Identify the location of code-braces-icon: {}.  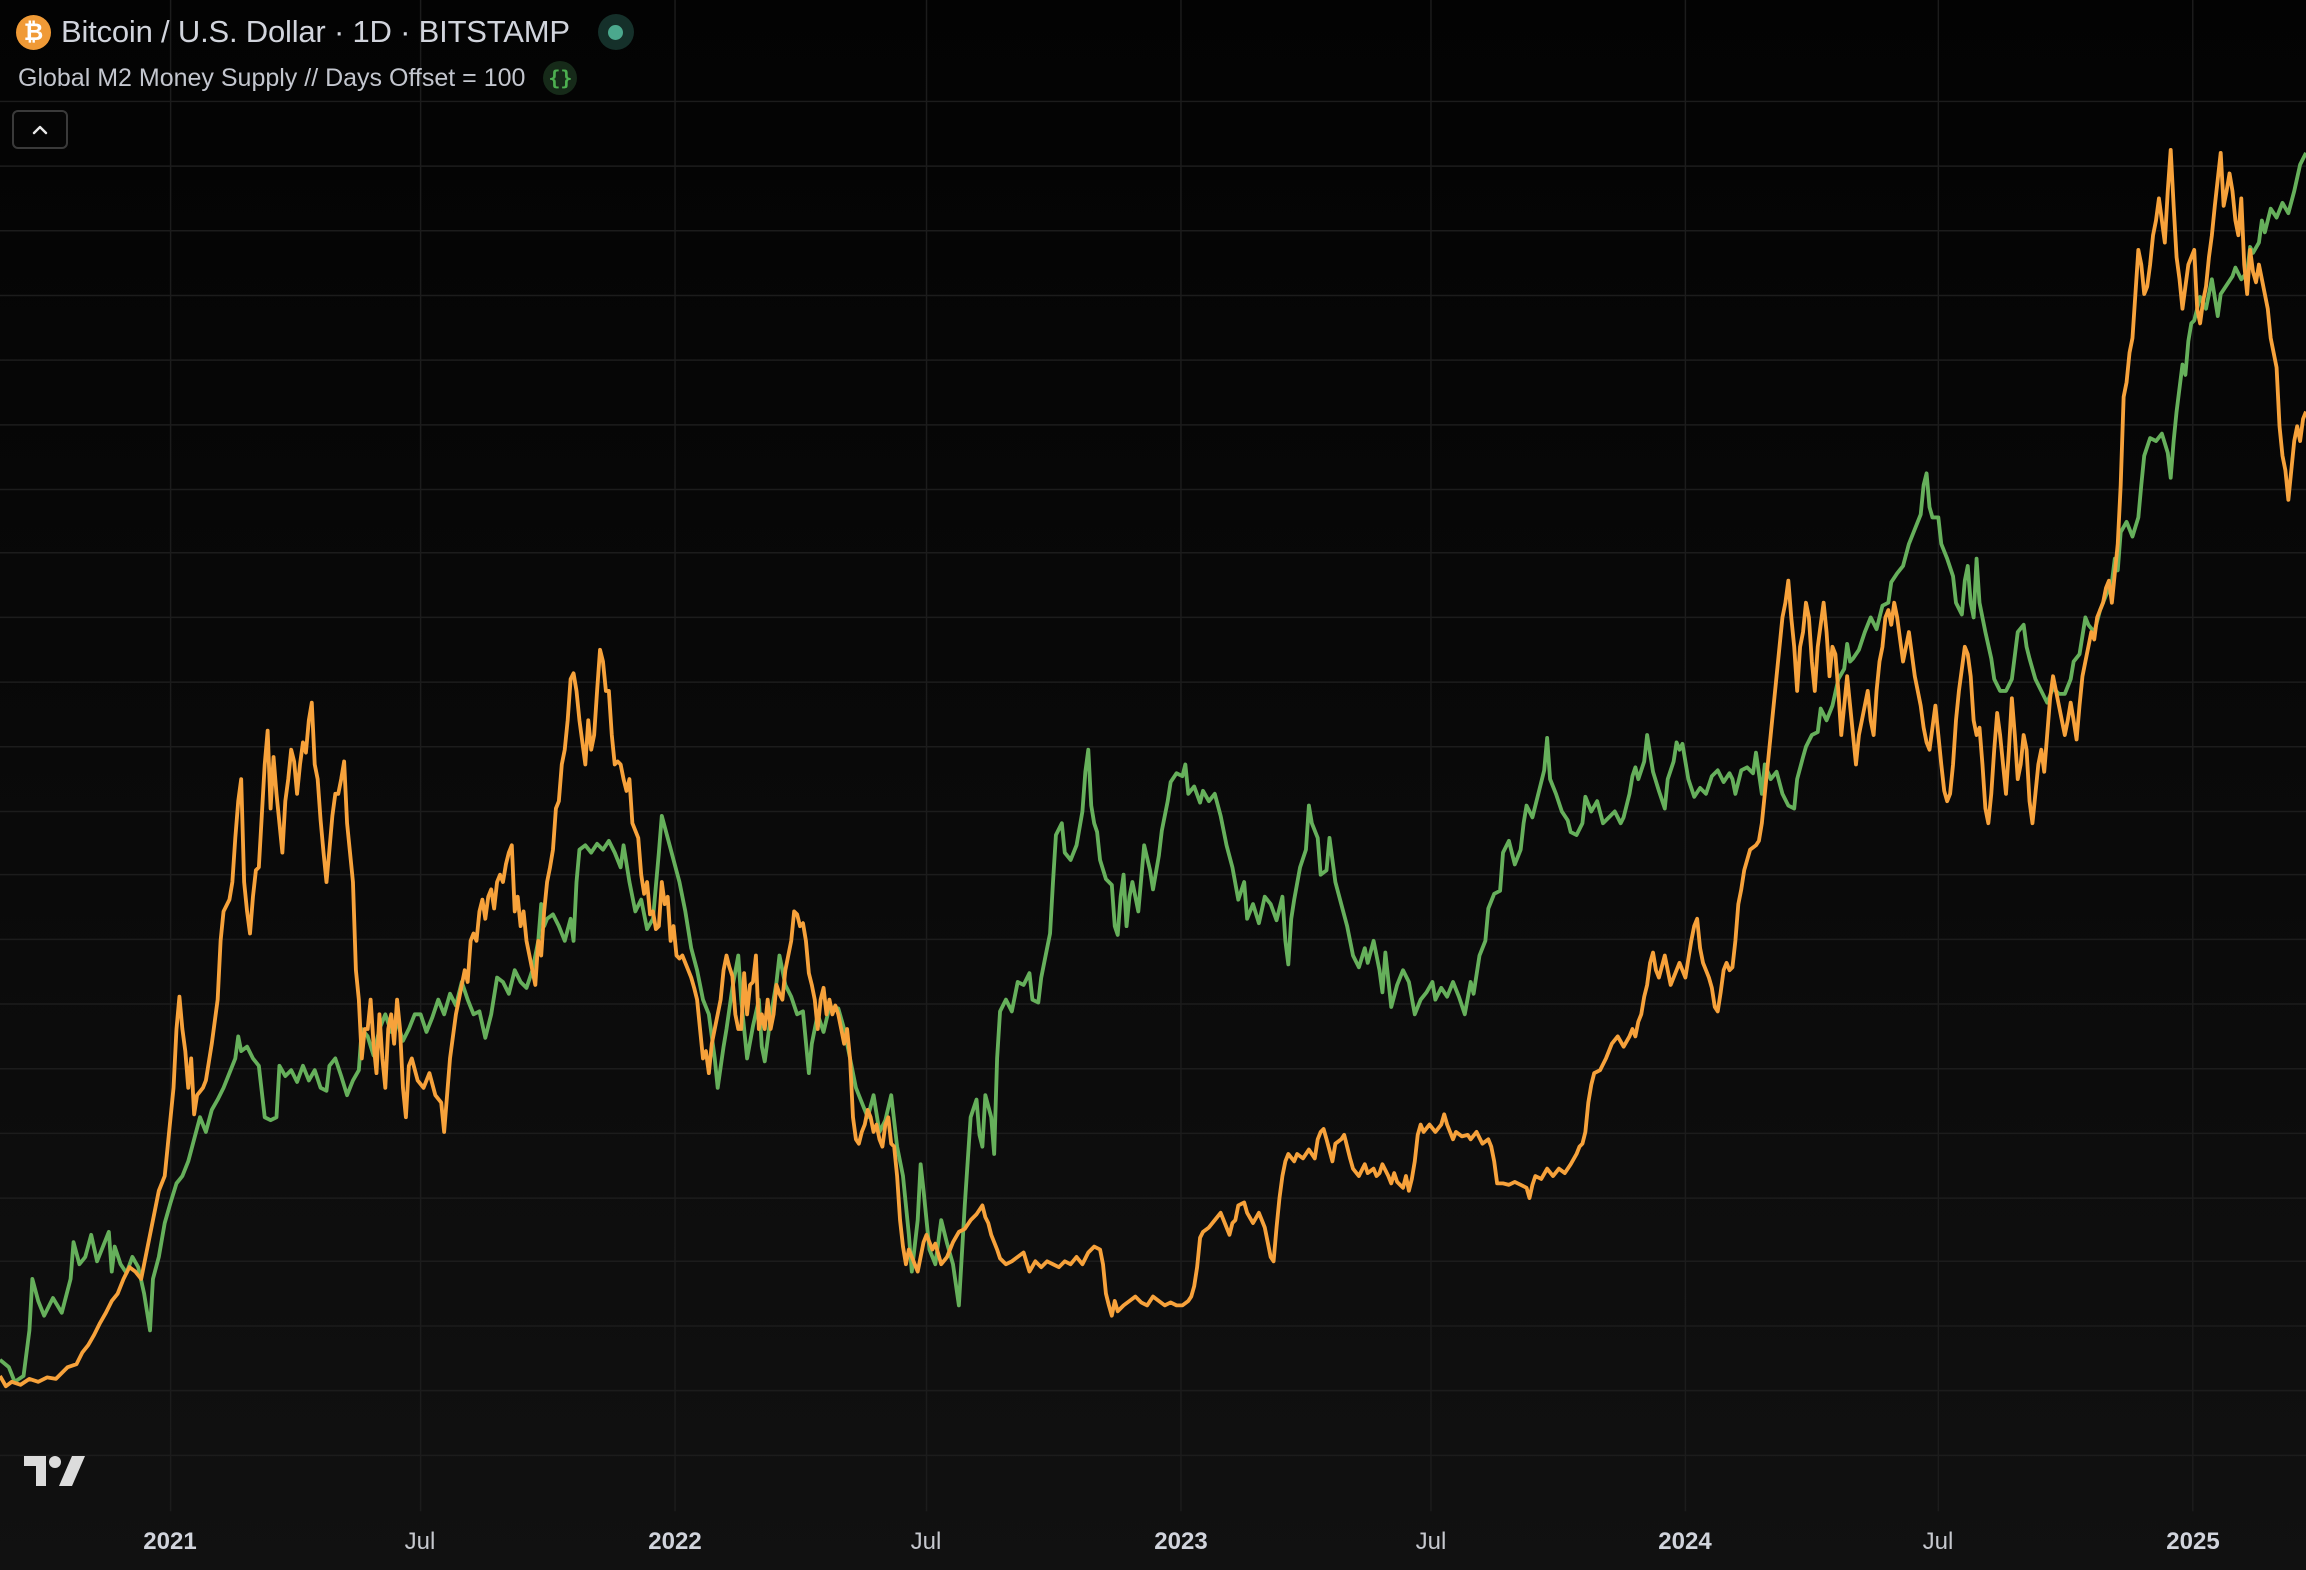
(560, 78).